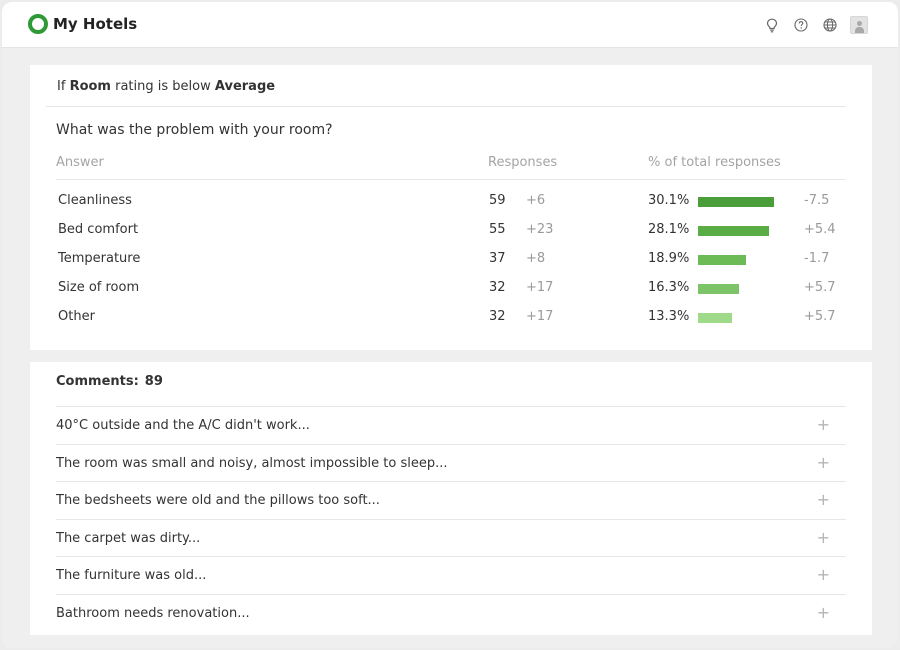 The height and width of the screenshot is (650, 900). What do you see at coordinates (97, 381) in the screenshot?
I see `comments-label: Comments:` at bounding box center [97, 381].